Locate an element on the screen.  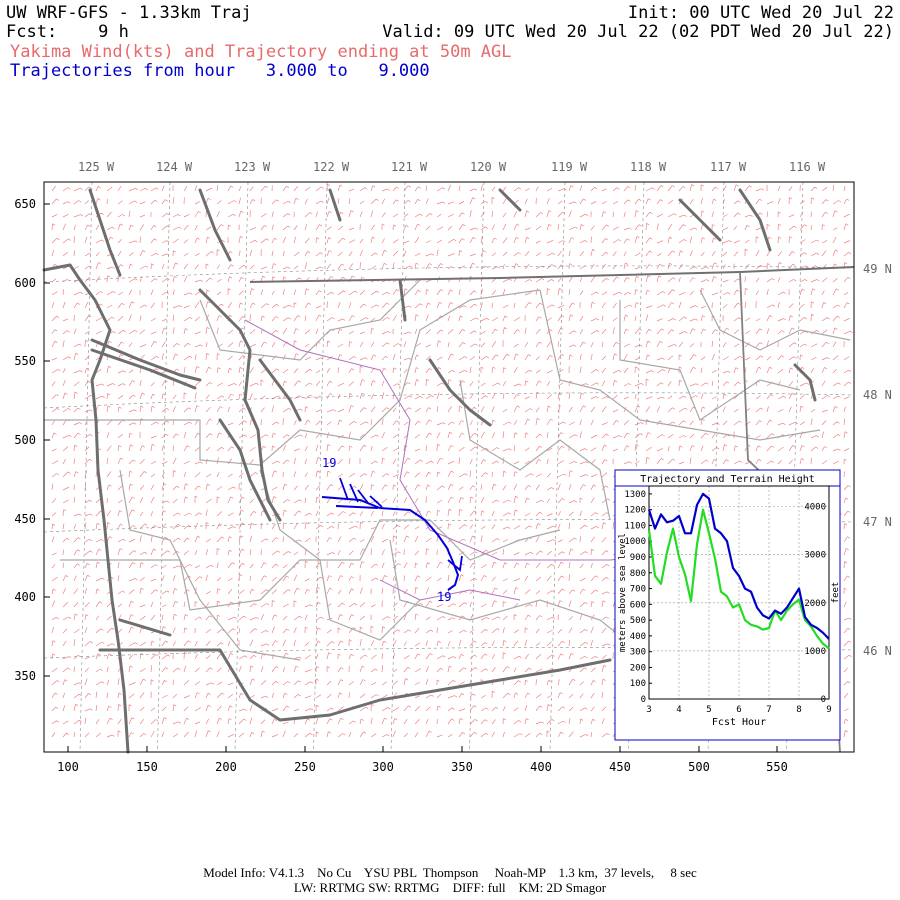
inset-y-tick-label: 800 is located at coordinates (638, 574).